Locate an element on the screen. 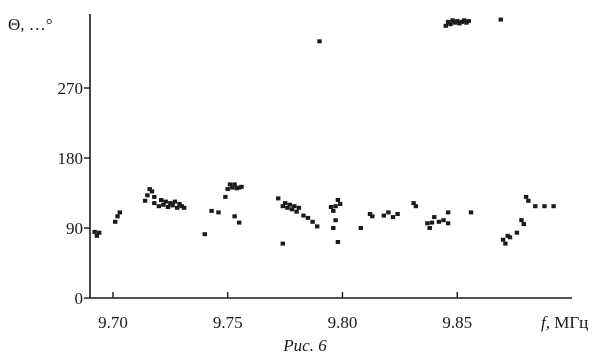 Image resolution: width=610 pixels, height=362 pixels. x-tick-label: 9.70 is located at coordinates (113, 322).